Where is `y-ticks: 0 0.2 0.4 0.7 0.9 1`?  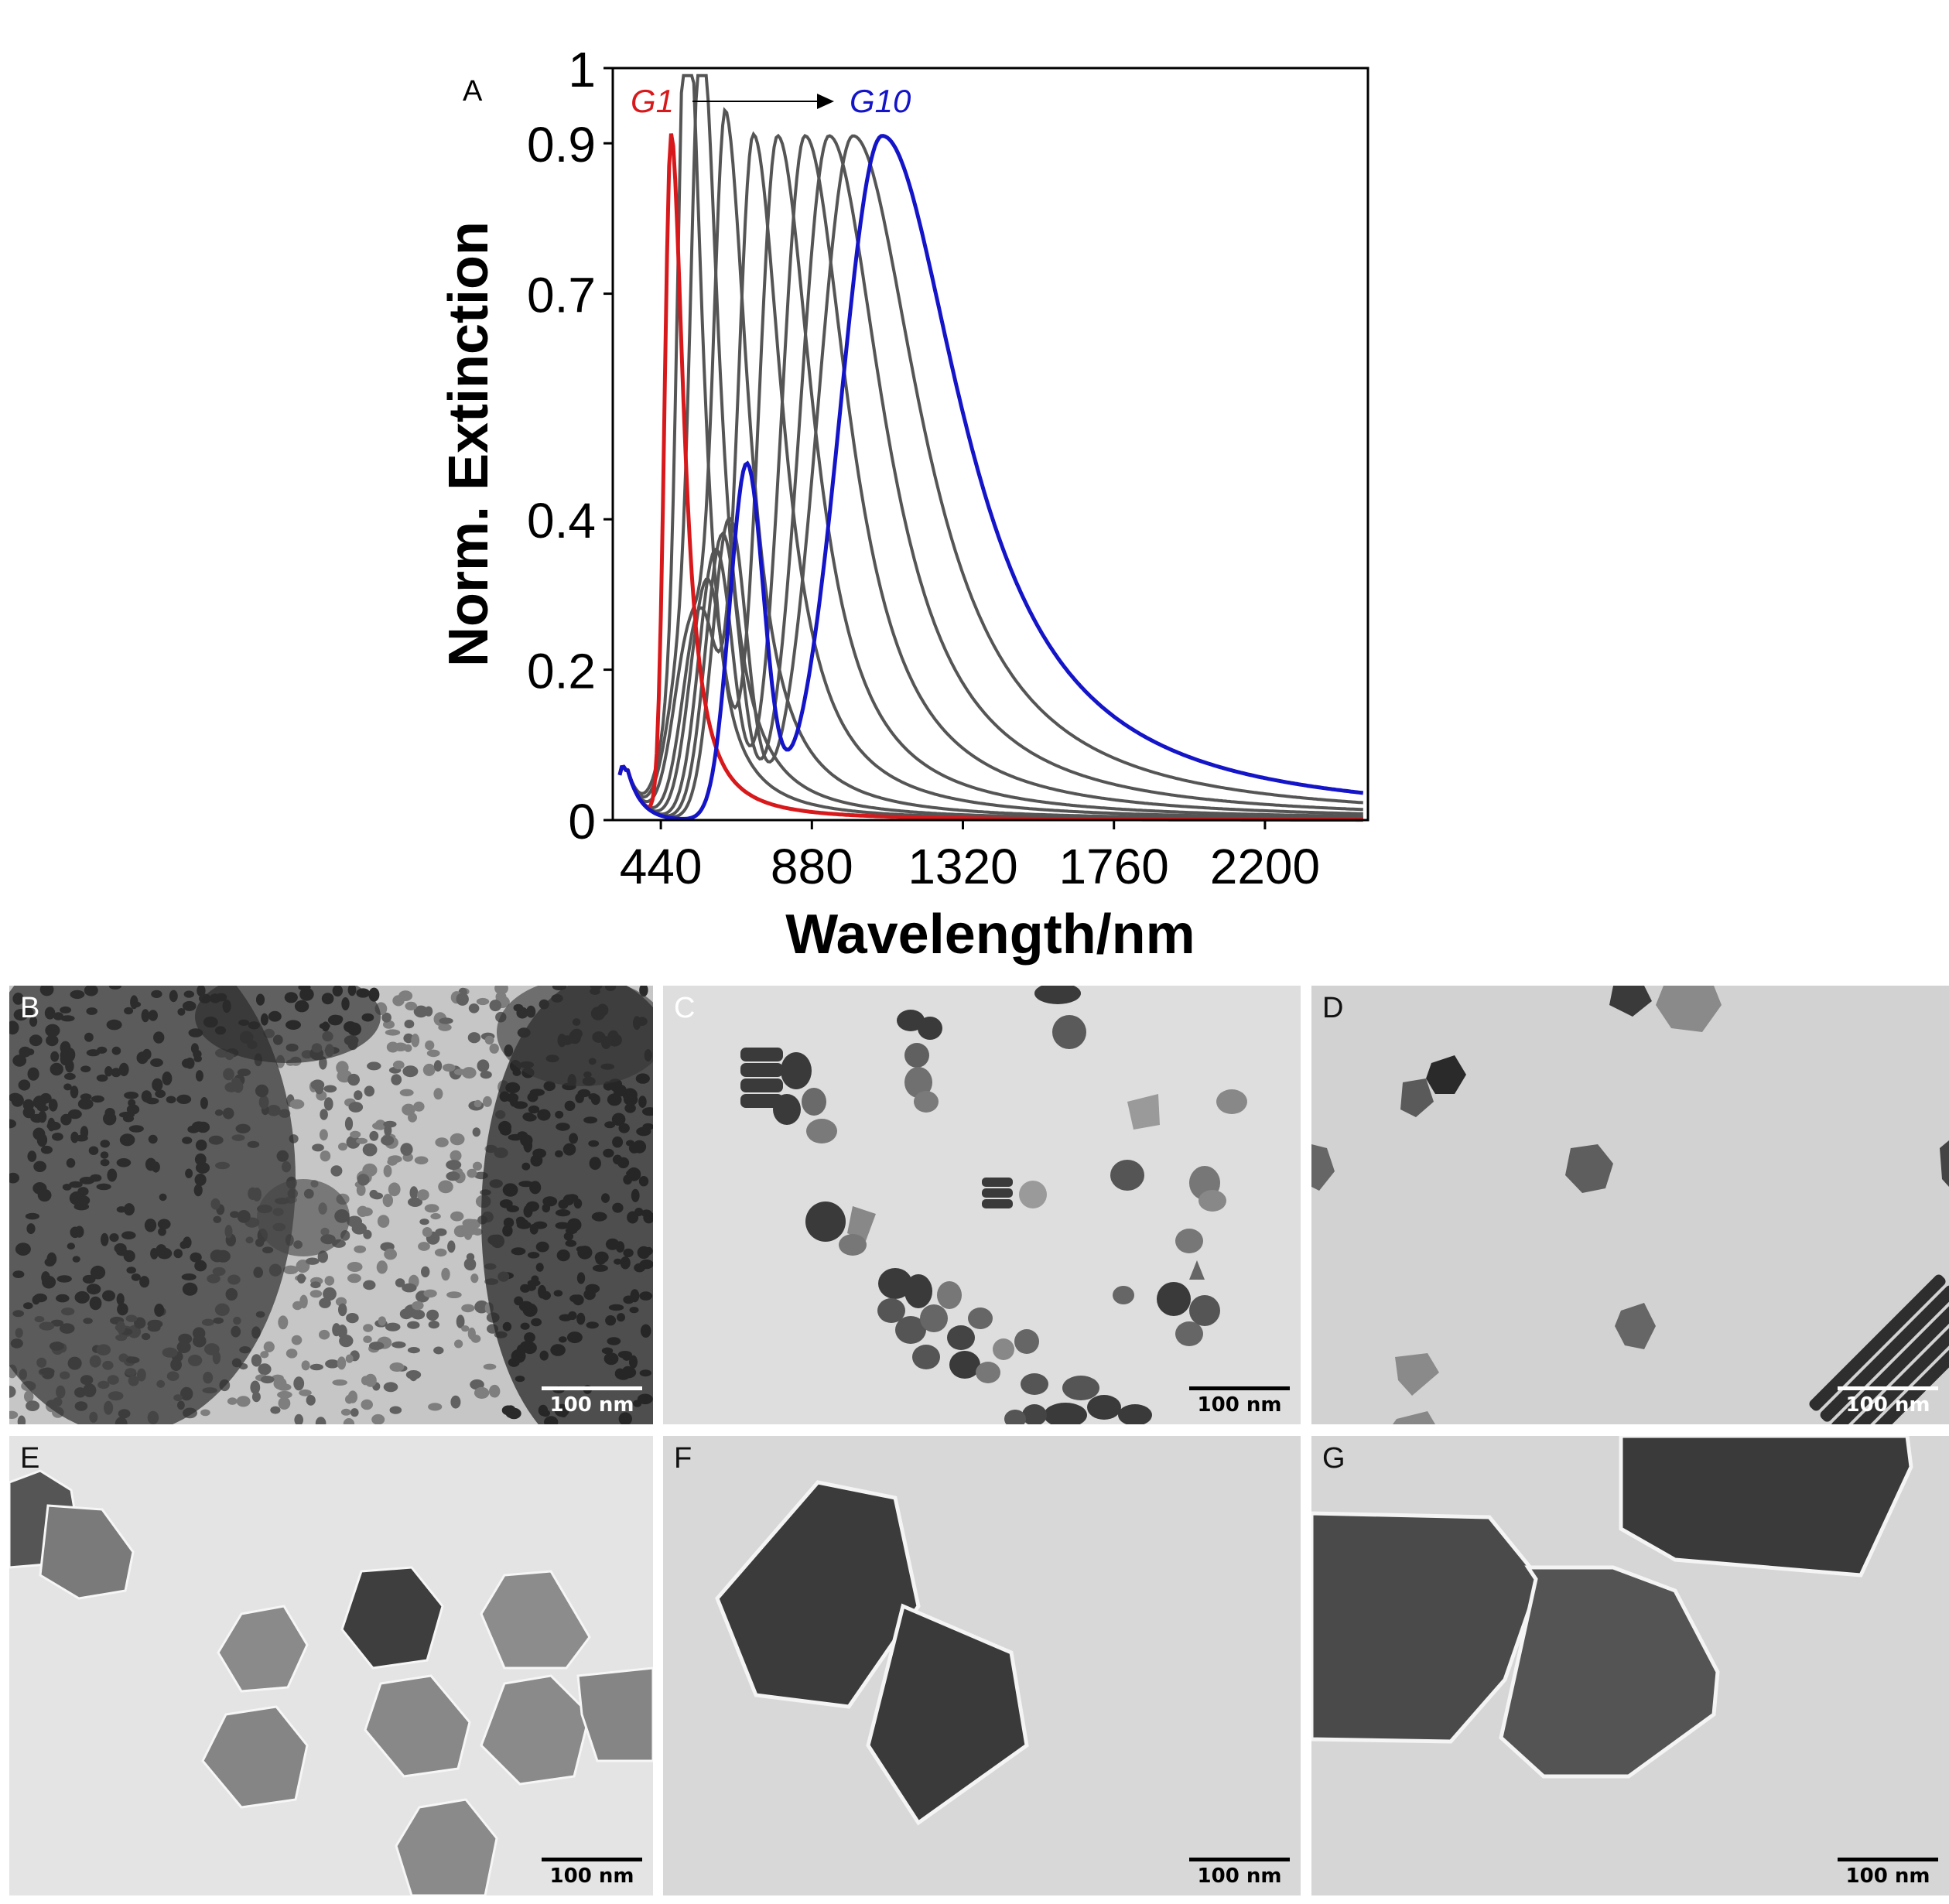
y-ticks: 0 0.2 0.4 0.7 0.9 1 is located at coordinates (570, 446).